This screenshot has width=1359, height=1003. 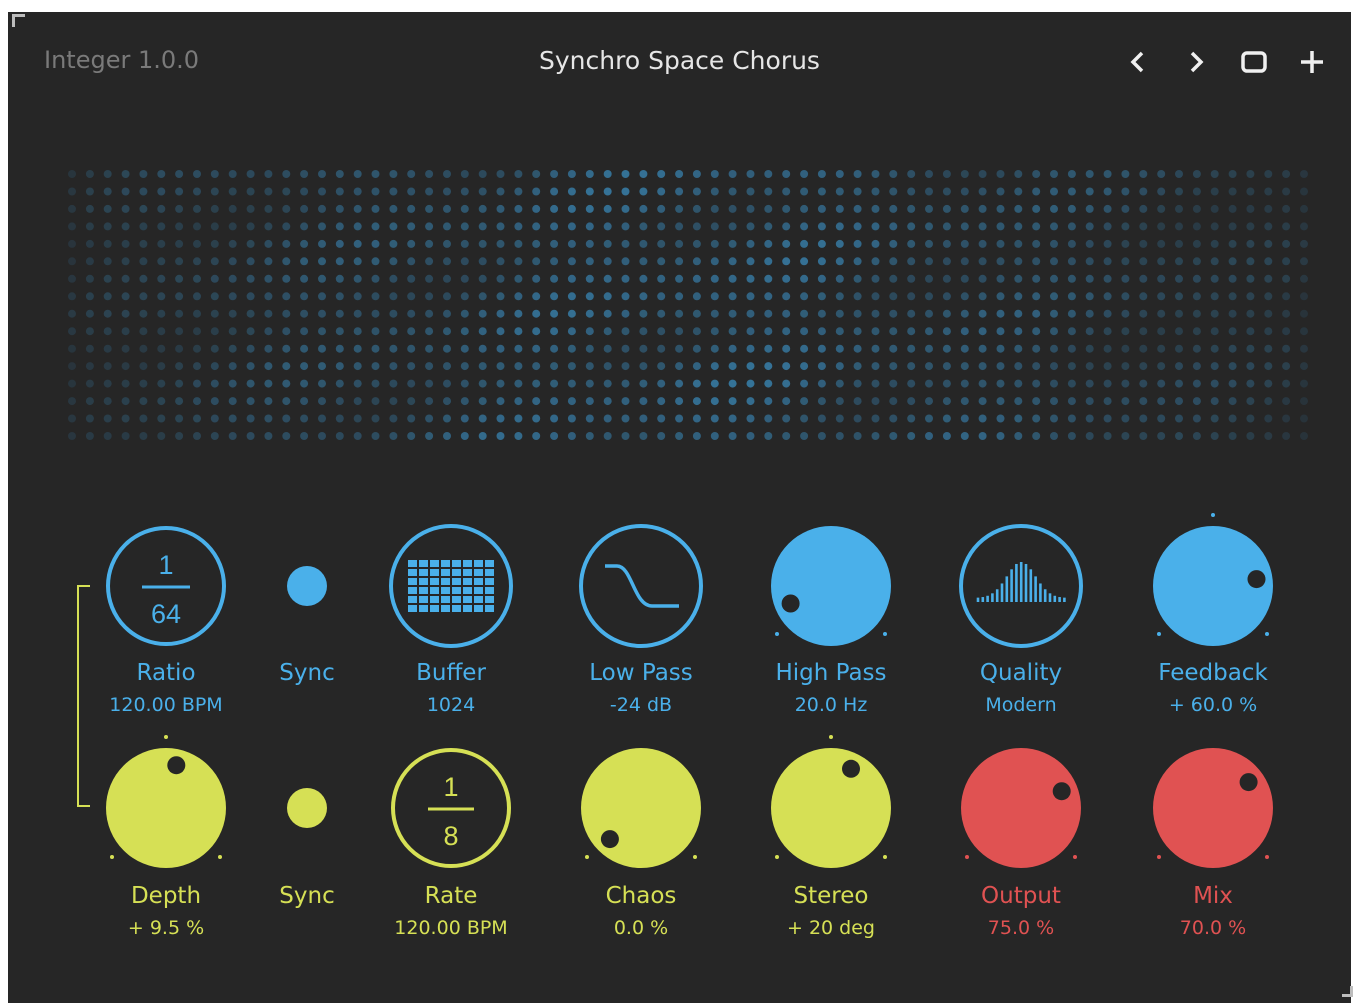 What do you see at coordinates (166, 801) in the screenshot?
I see `depth-knob` at bounding box center [166, 801].